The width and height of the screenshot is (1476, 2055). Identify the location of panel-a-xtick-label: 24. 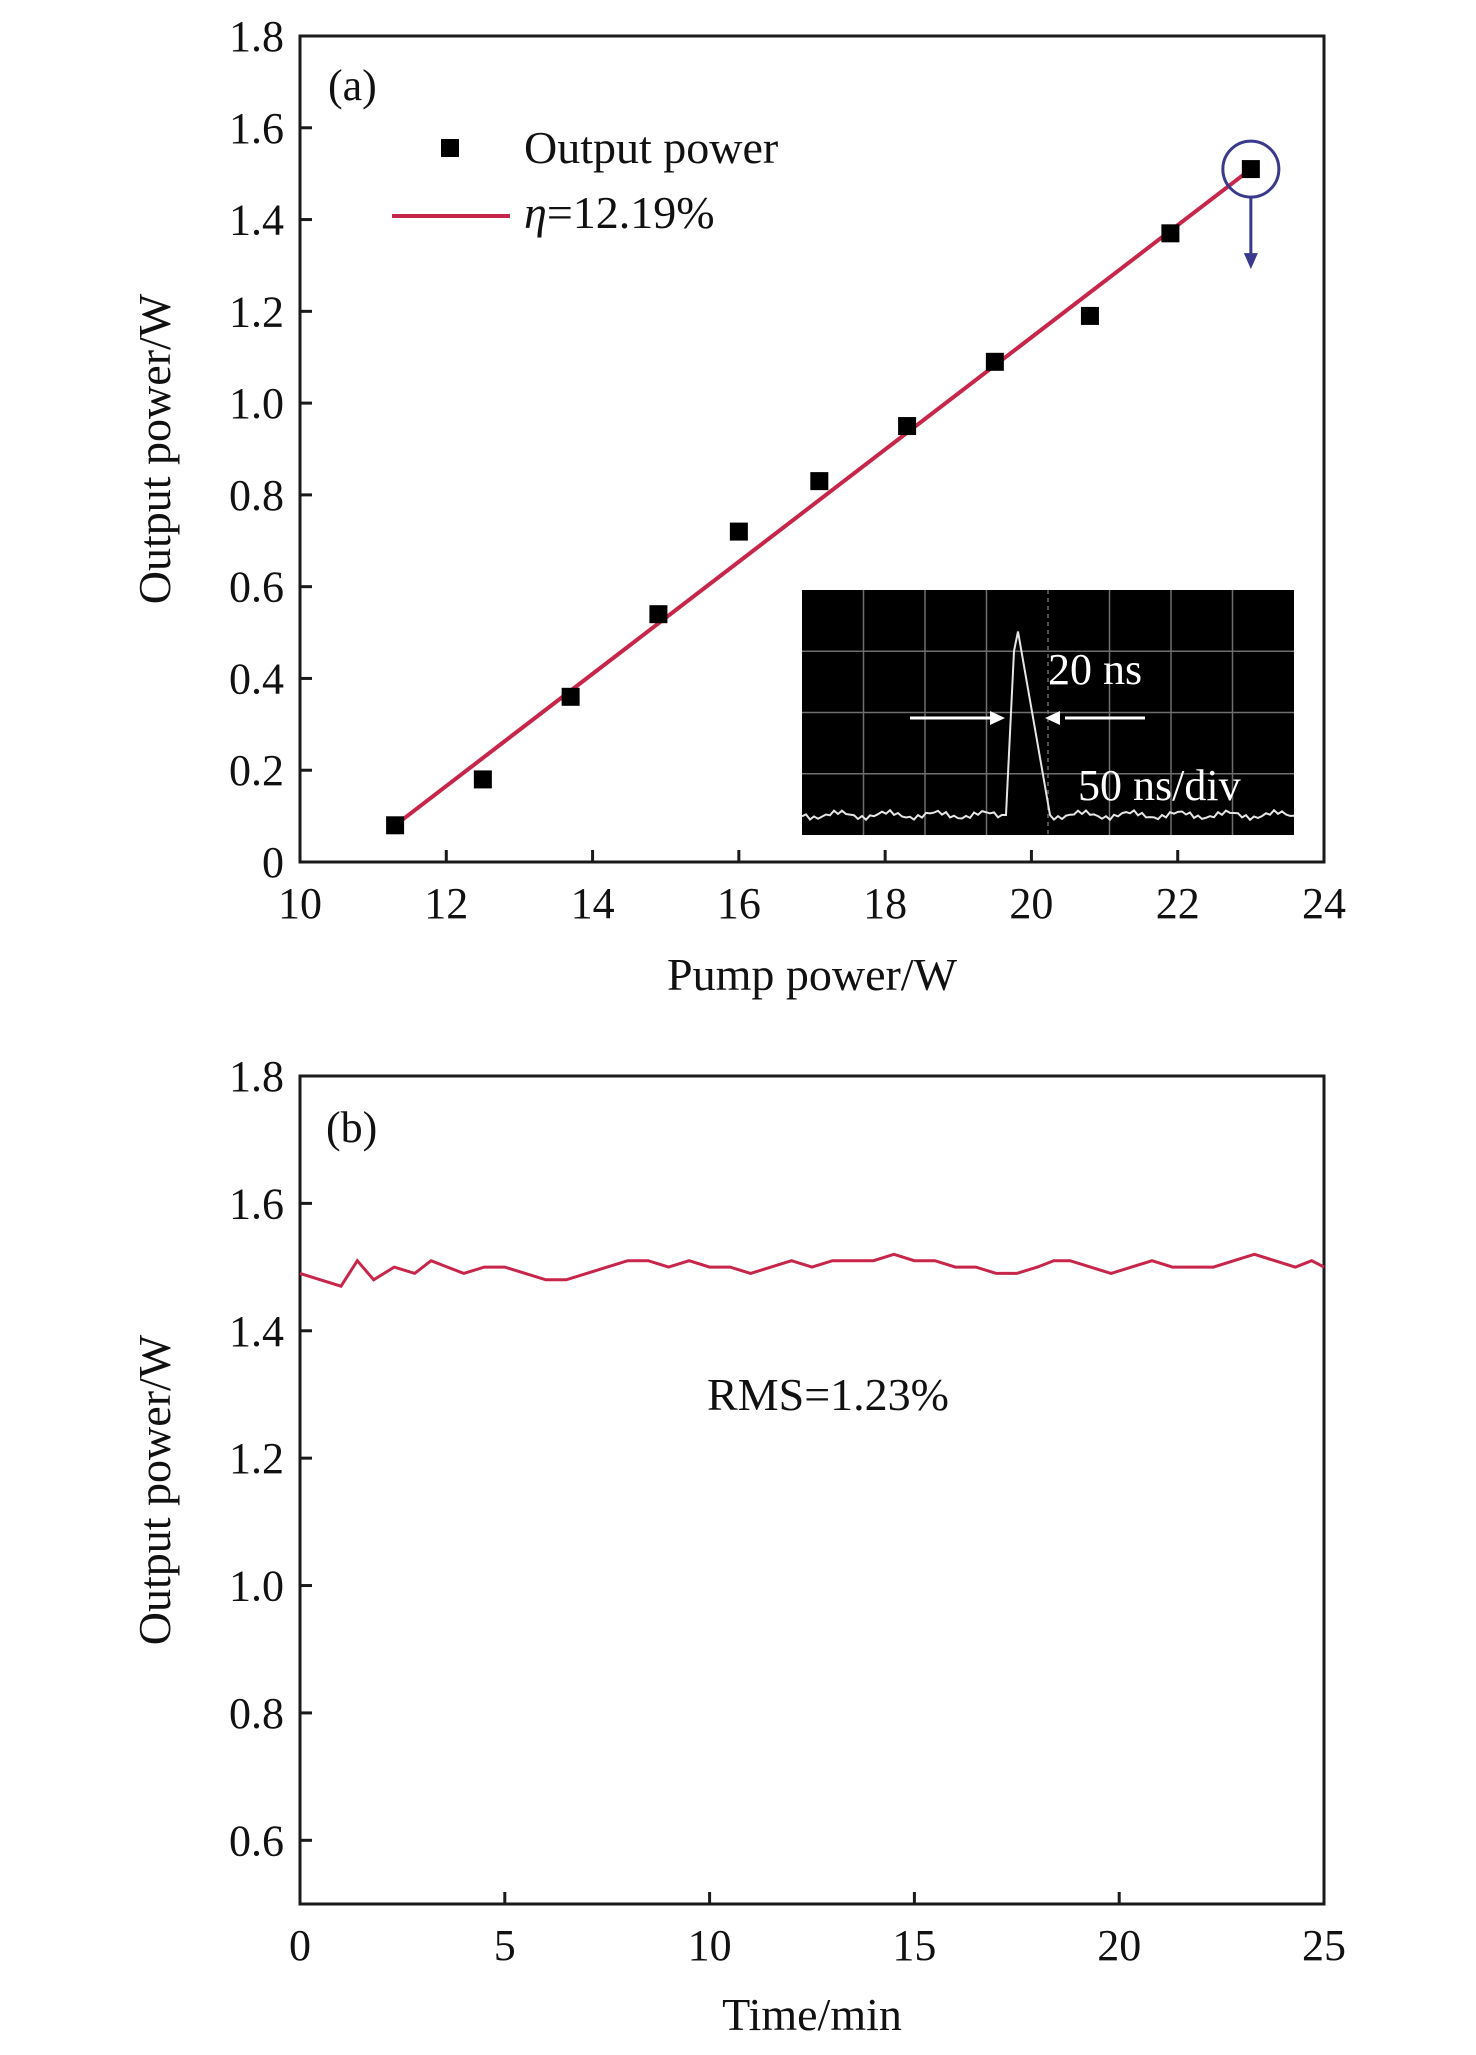
(1324, 903).